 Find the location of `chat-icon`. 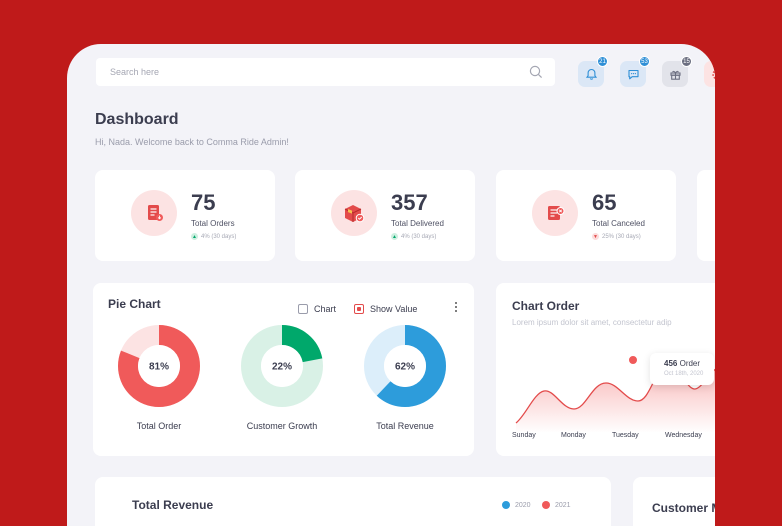

chat-icon is located at coordinates (633, 74).